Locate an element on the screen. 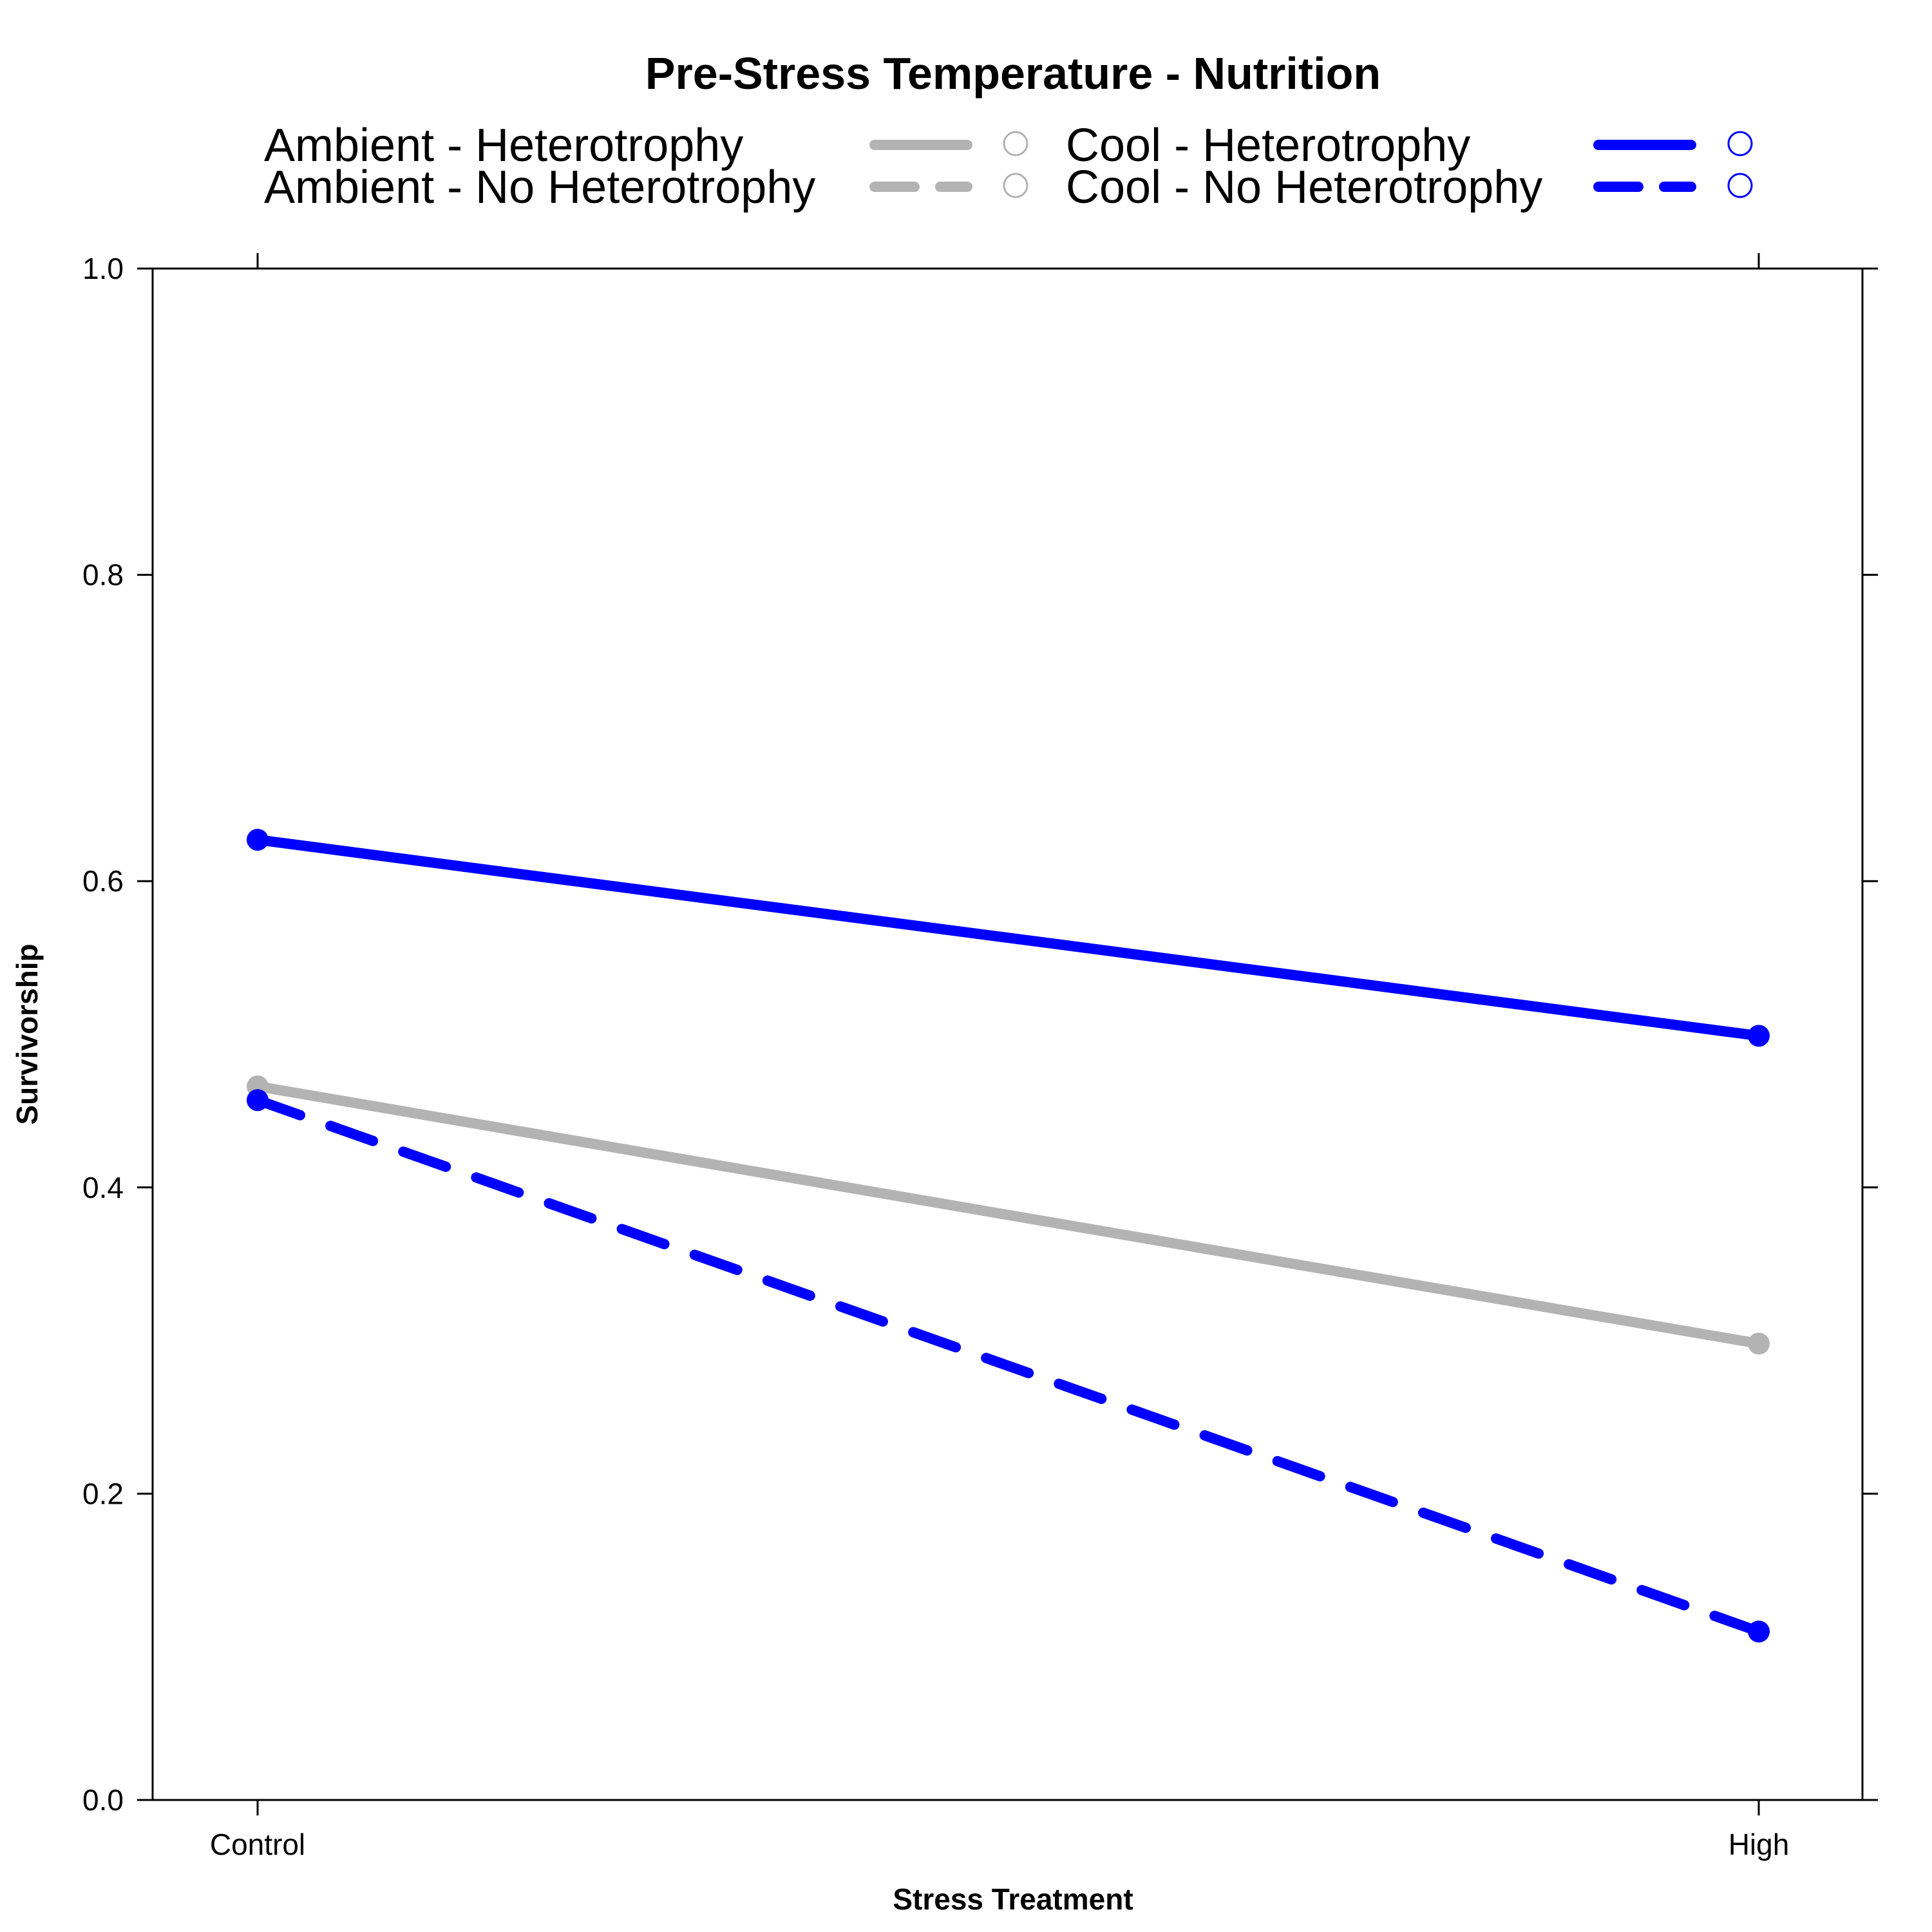 This screenshot has width=1932, height=1932. y-tick-label: 0.0 is located at coordinates (103, 1800).